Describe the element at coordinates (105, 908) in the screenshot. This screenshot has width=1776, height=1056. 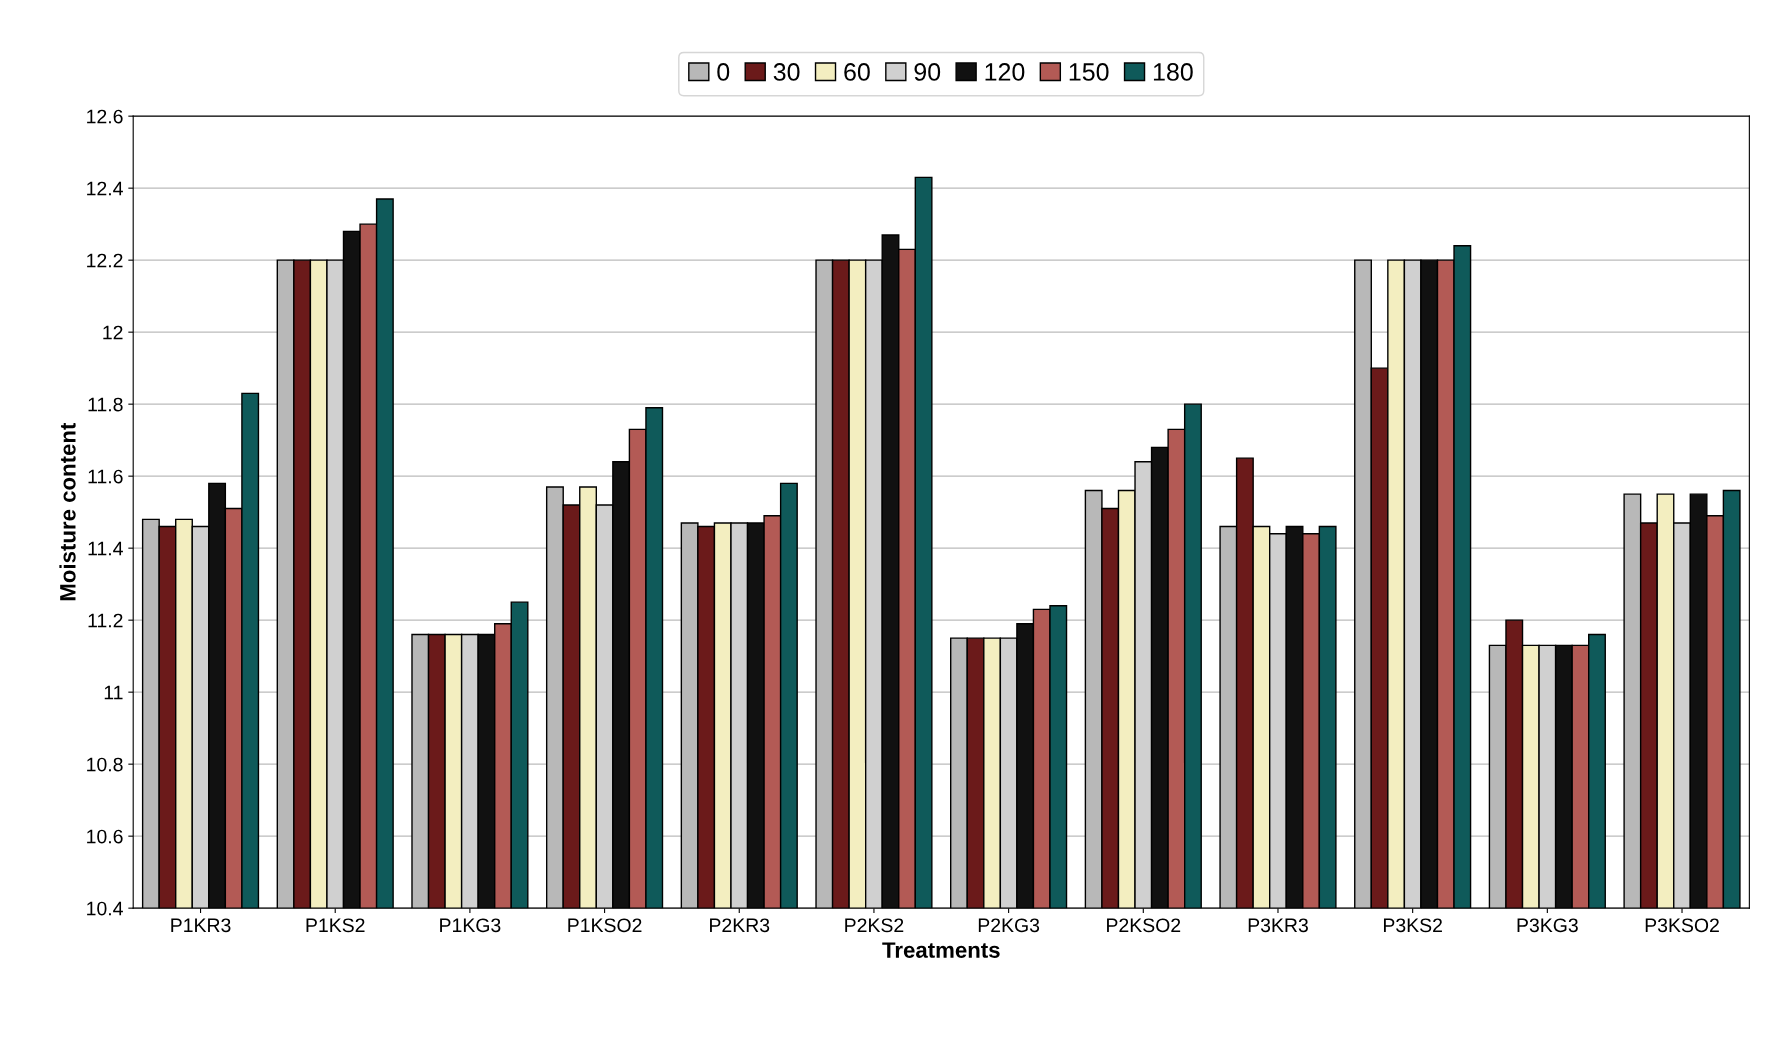
I see `y-tick-label: 10.4` at that location.